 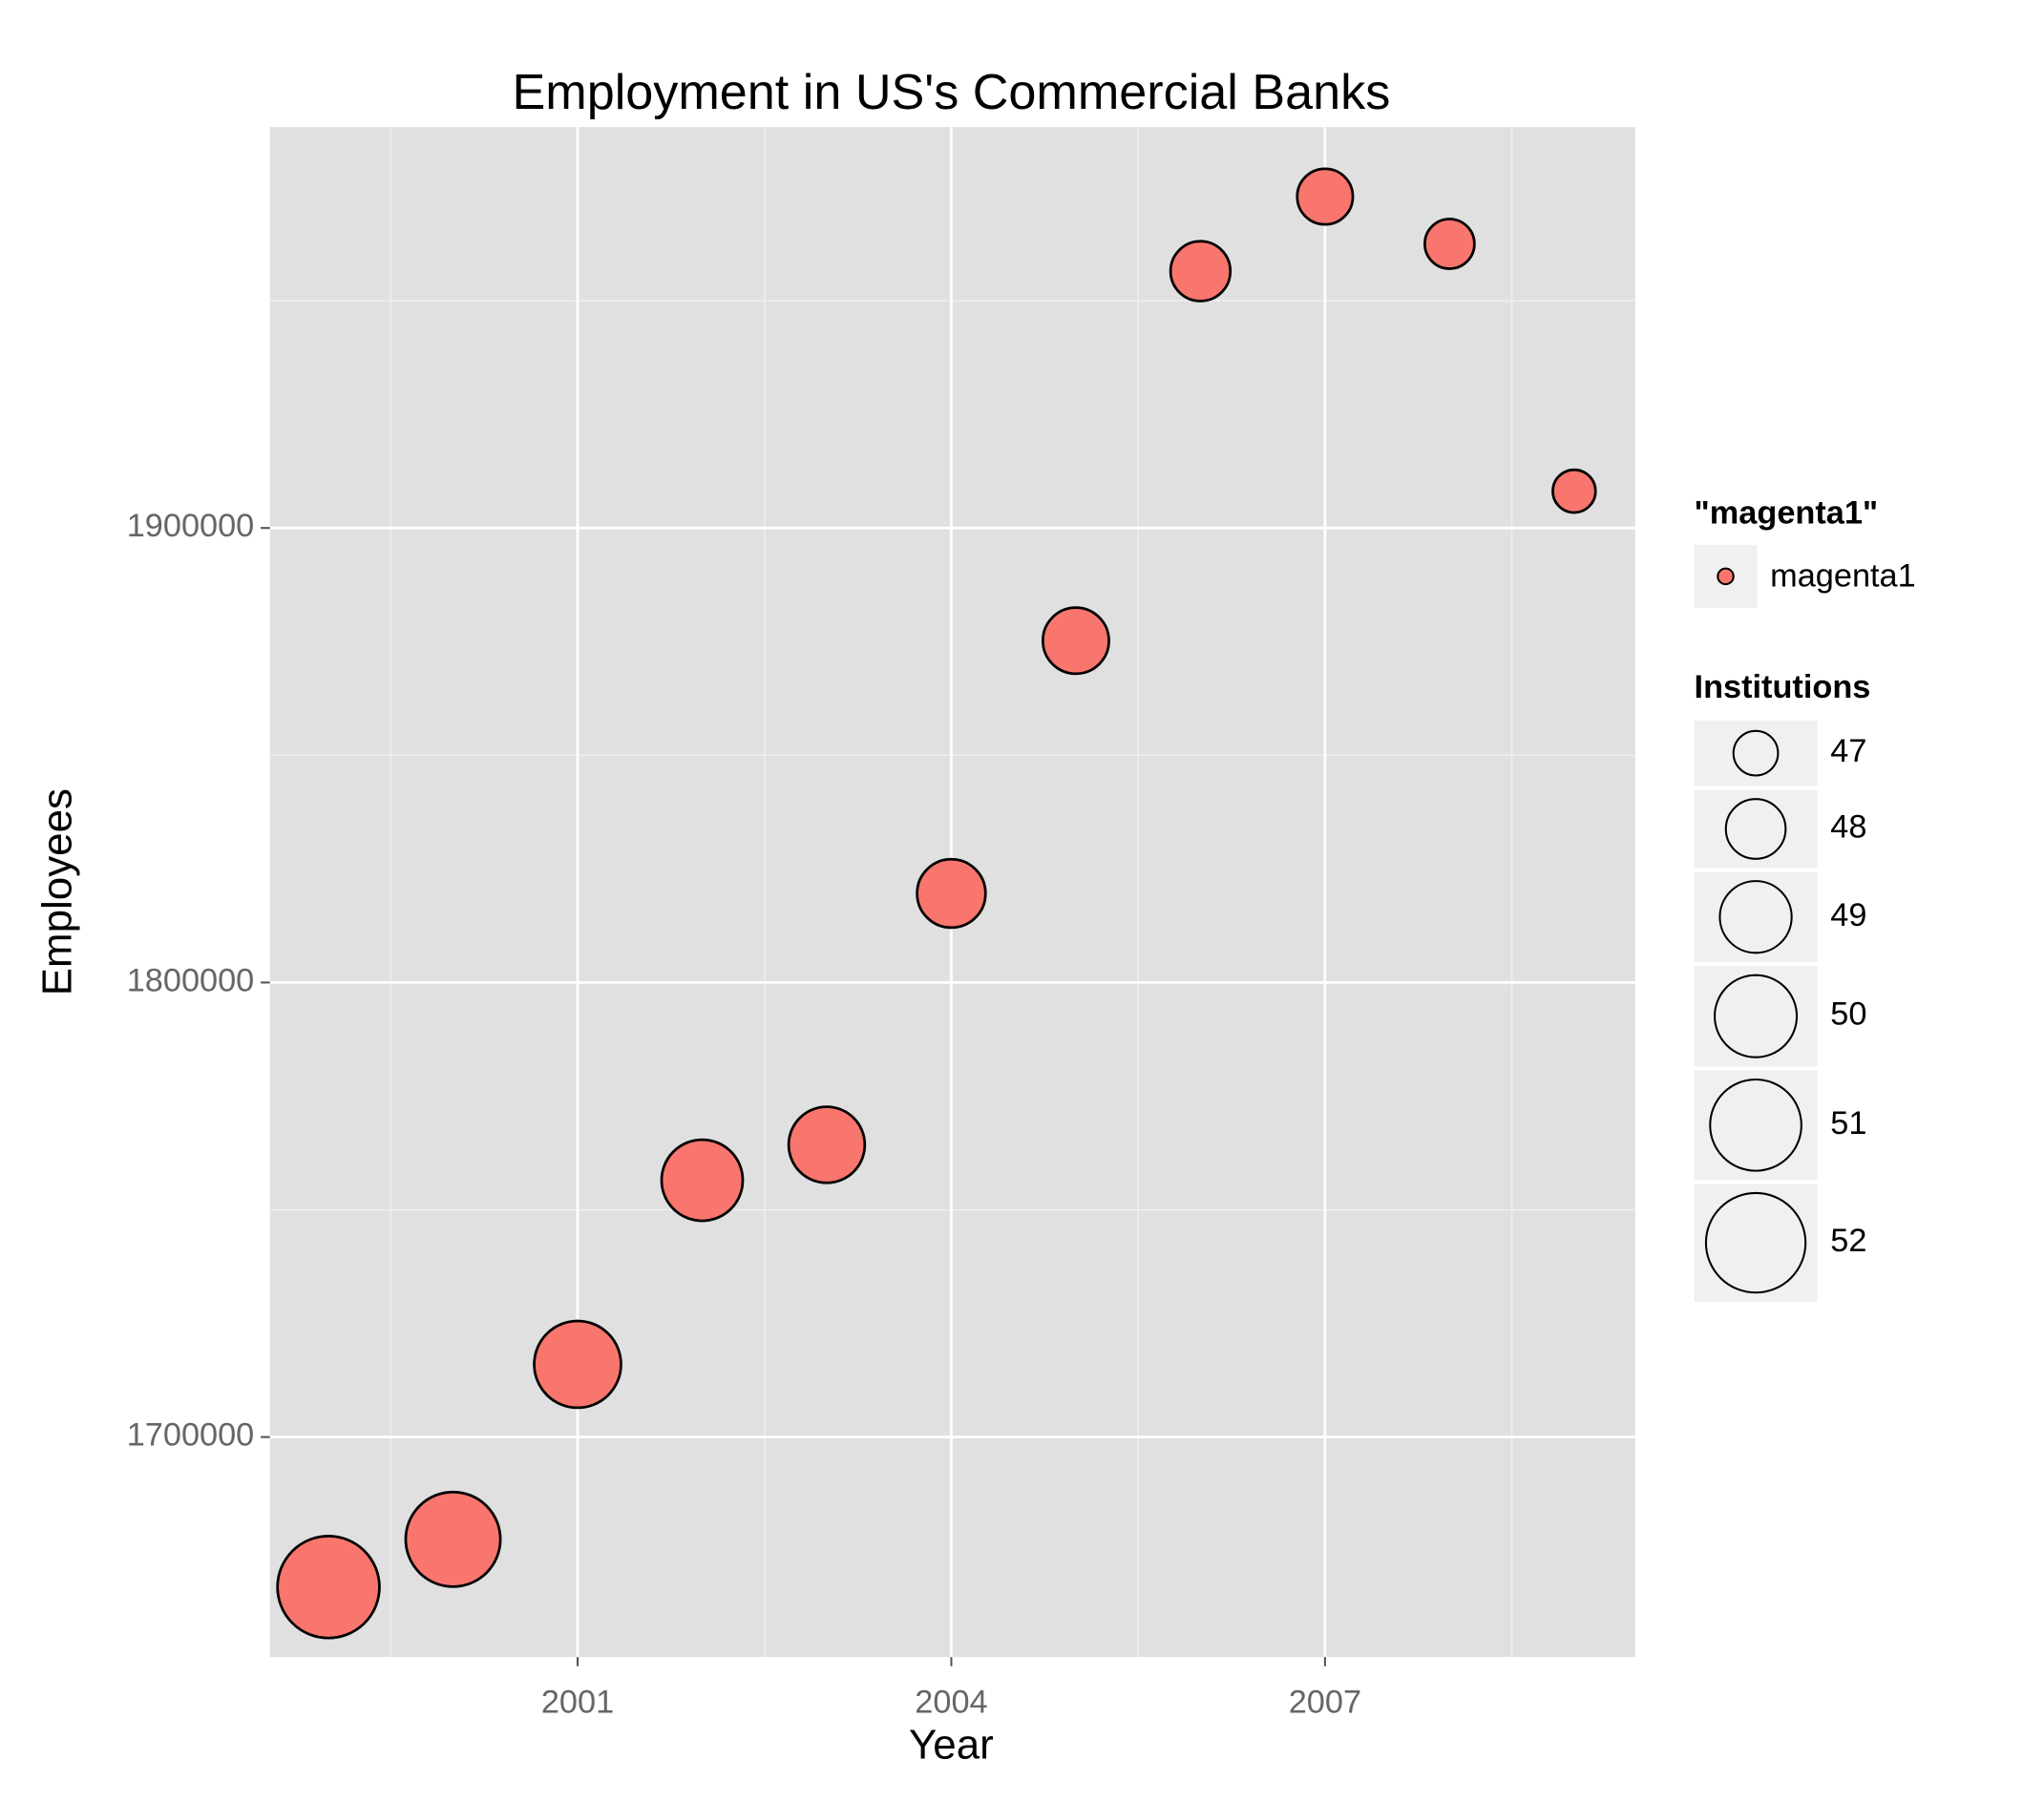 What do you see at coordinates (1843, 575) in the screenshot?
I see `legend-label: magenta1` at bounding box center [1843, 575].